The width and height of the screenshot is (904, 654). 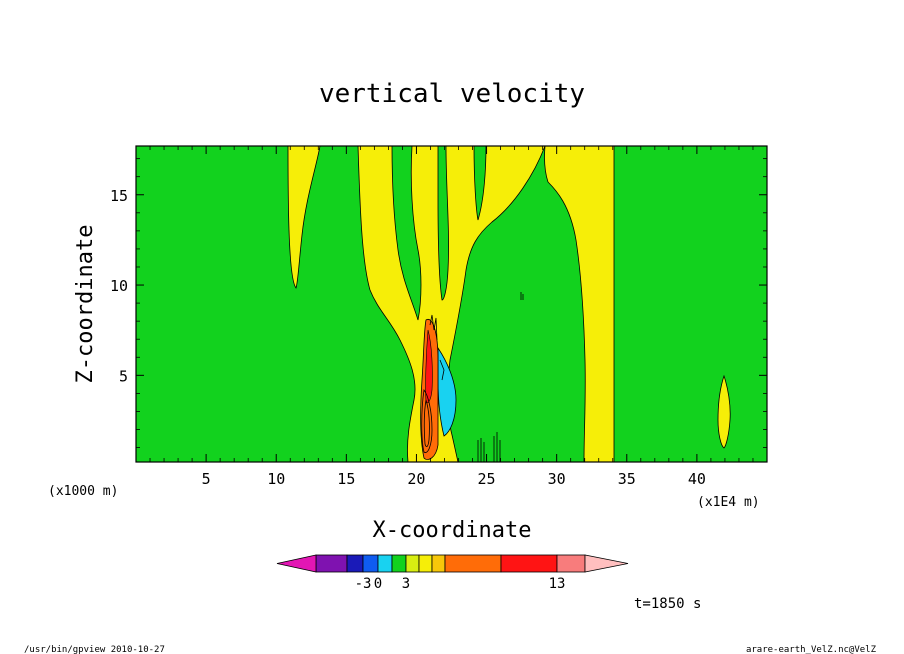 What do you see at coordinates (447, 391) in the screenshot?
I see `cyan-downdraft` at bounding box center [447, 391].